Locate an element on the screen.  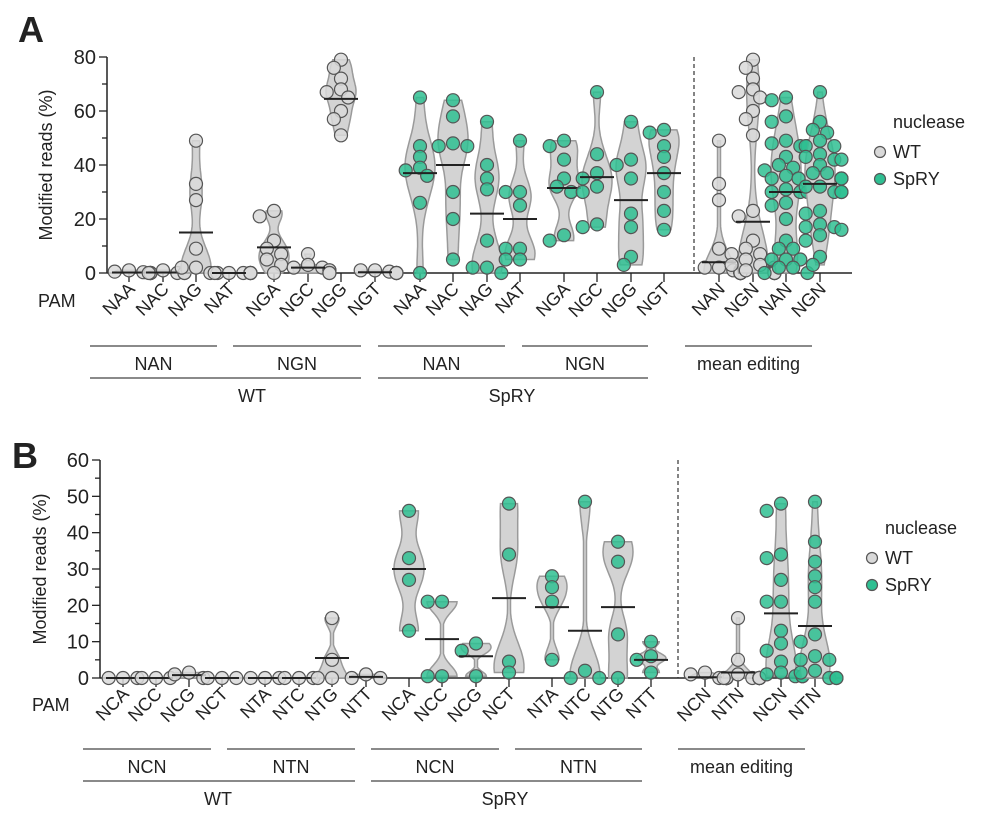
x-tick-label: NCT is located at coordinates (212, 704).